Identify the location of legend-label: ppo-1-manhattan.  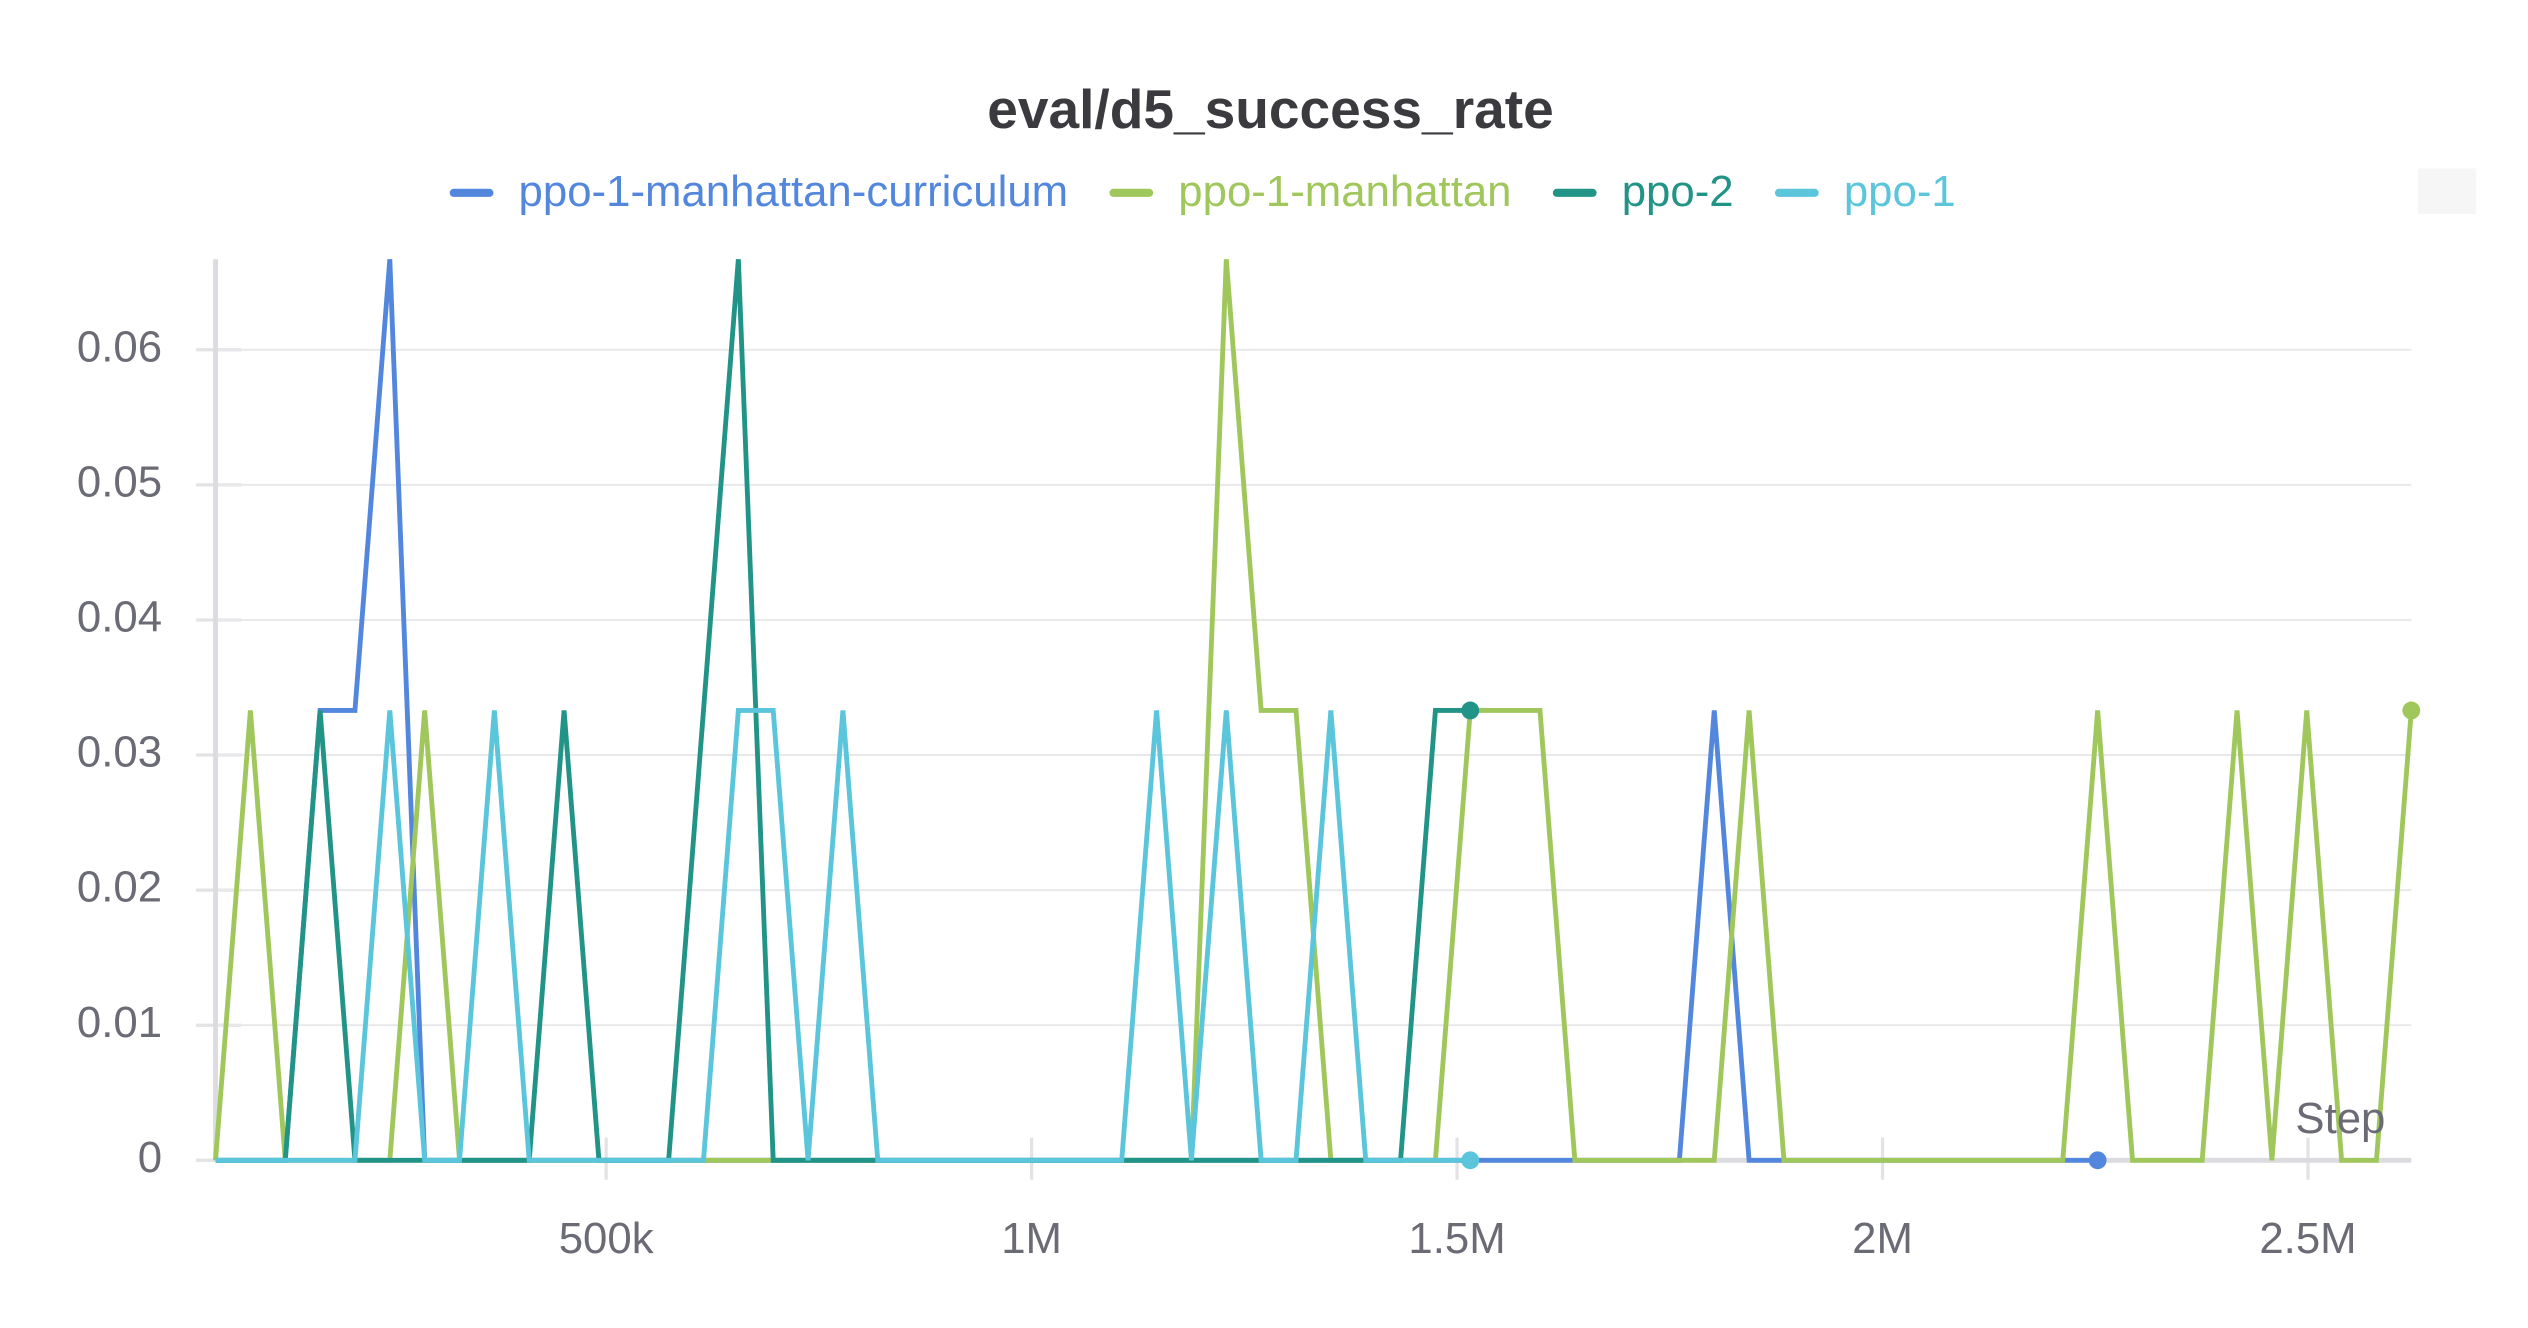
(1344, 191).